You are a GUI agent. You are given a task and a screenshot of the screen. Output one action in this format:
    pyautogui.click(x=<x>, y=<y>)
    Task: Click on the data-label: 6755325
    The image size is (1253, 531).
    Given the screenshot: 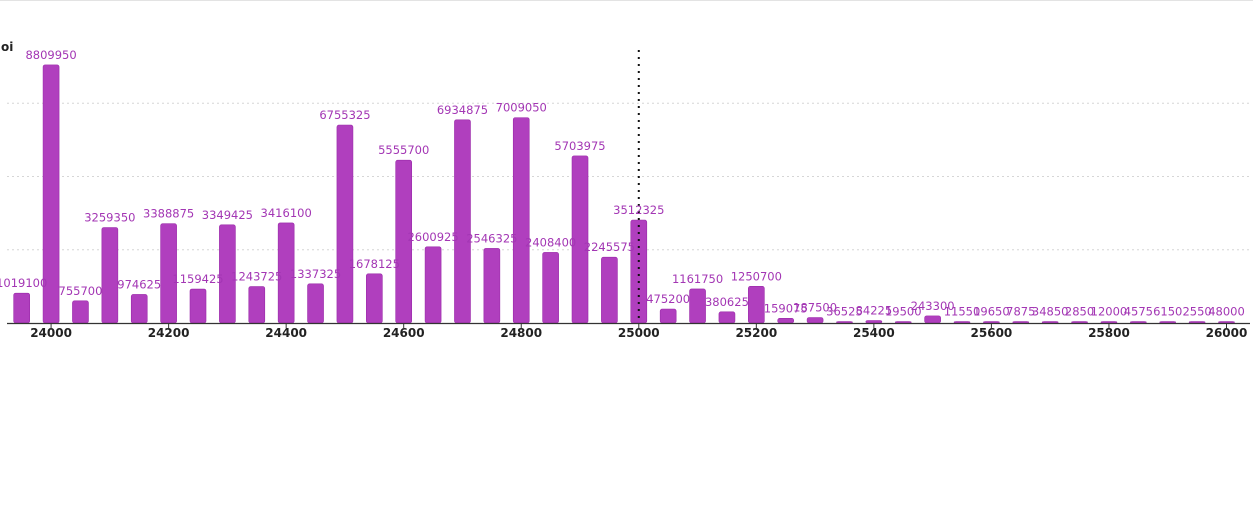 What is the action you would take?
    pyautogui.click(x=344, y=115)
    